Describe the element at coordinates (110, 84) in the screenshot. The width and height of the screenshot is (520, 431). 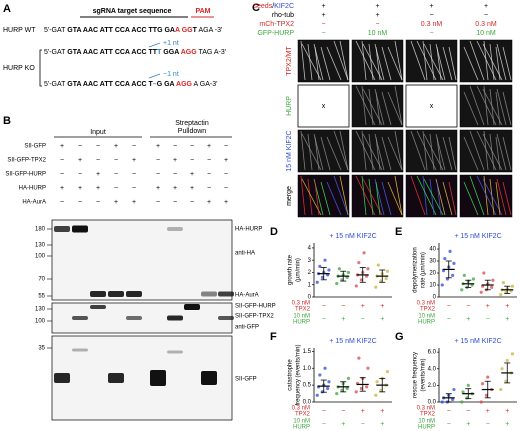
I see `sequence-segment: GTA AAC ATT CCA ACC T` at that location.